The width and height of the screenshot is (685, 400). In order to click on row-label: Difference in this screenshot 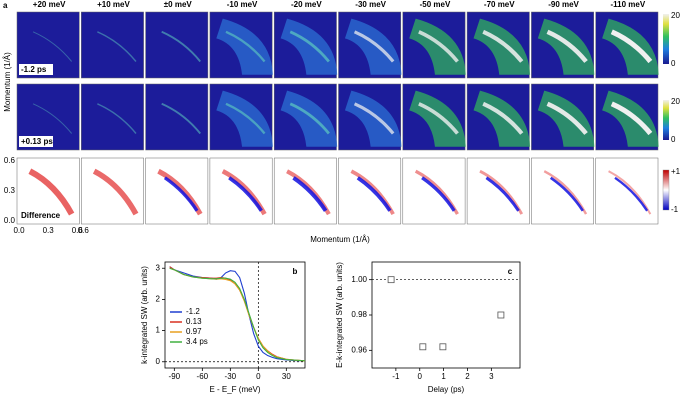, I will do `click(41, 215)`.